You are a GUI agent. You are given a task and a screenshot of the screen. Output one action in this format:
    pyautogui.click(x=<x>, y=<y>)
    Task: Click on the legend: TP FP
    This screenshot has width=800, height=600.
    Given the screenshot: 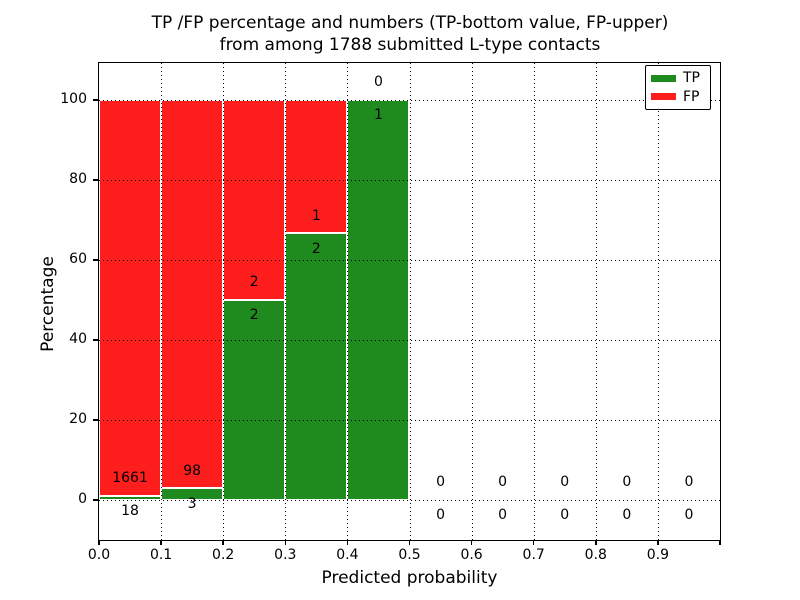 What is the action you would take?
    pyautogui.click(x=678, y=87)
    